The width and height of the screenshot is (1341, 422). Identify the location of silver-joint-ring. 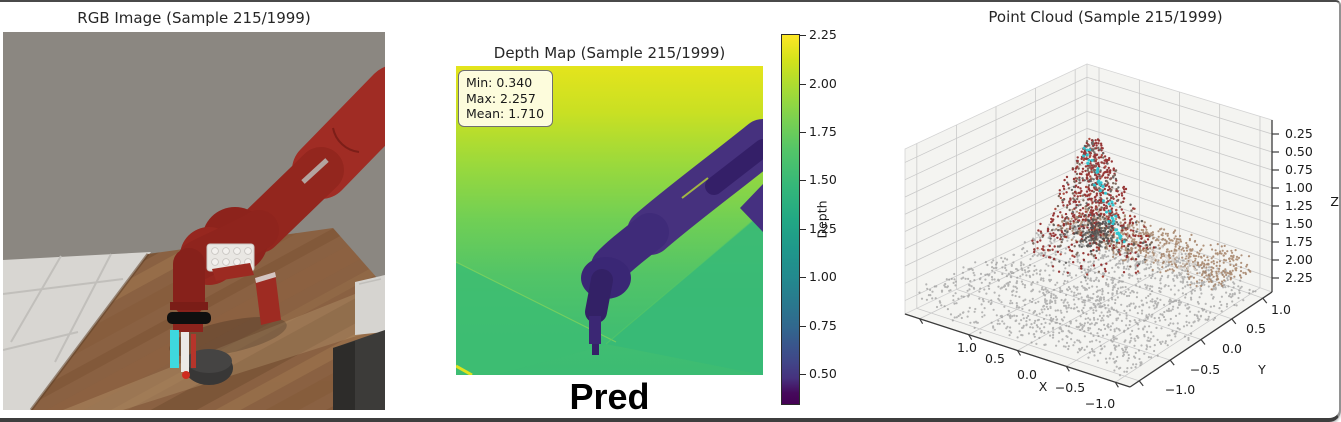
(315, 171).